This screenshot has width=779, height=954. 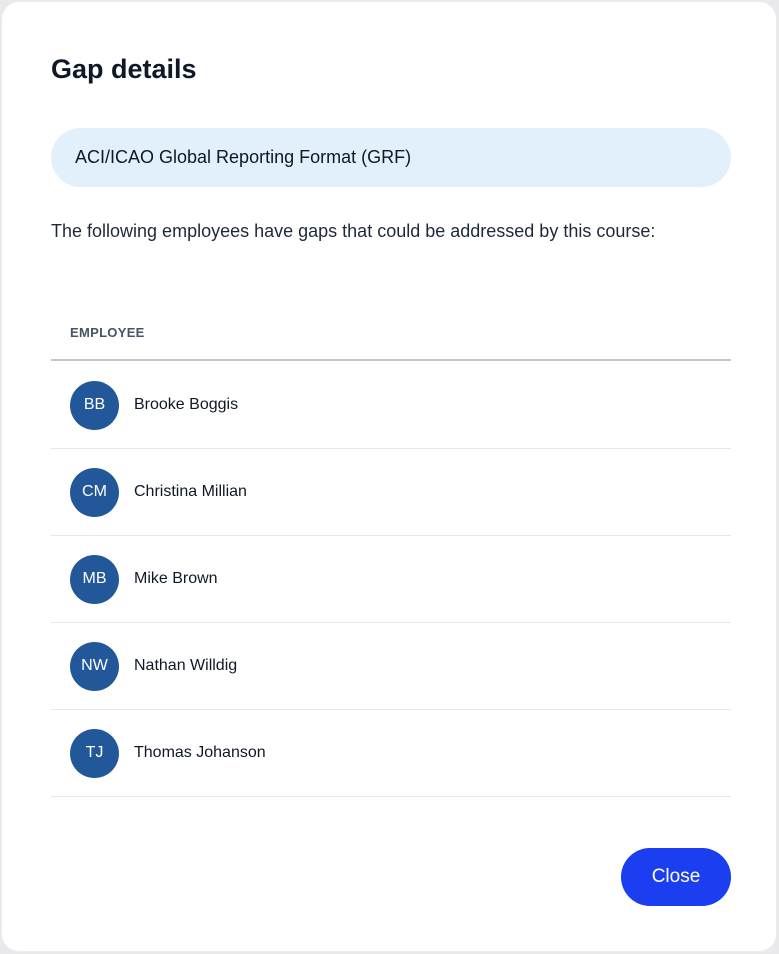 What do you see at coordinates (391, 336) in the screenshot?
I see `table-header: EMPLOYEE` at bounding box center [391, 336].